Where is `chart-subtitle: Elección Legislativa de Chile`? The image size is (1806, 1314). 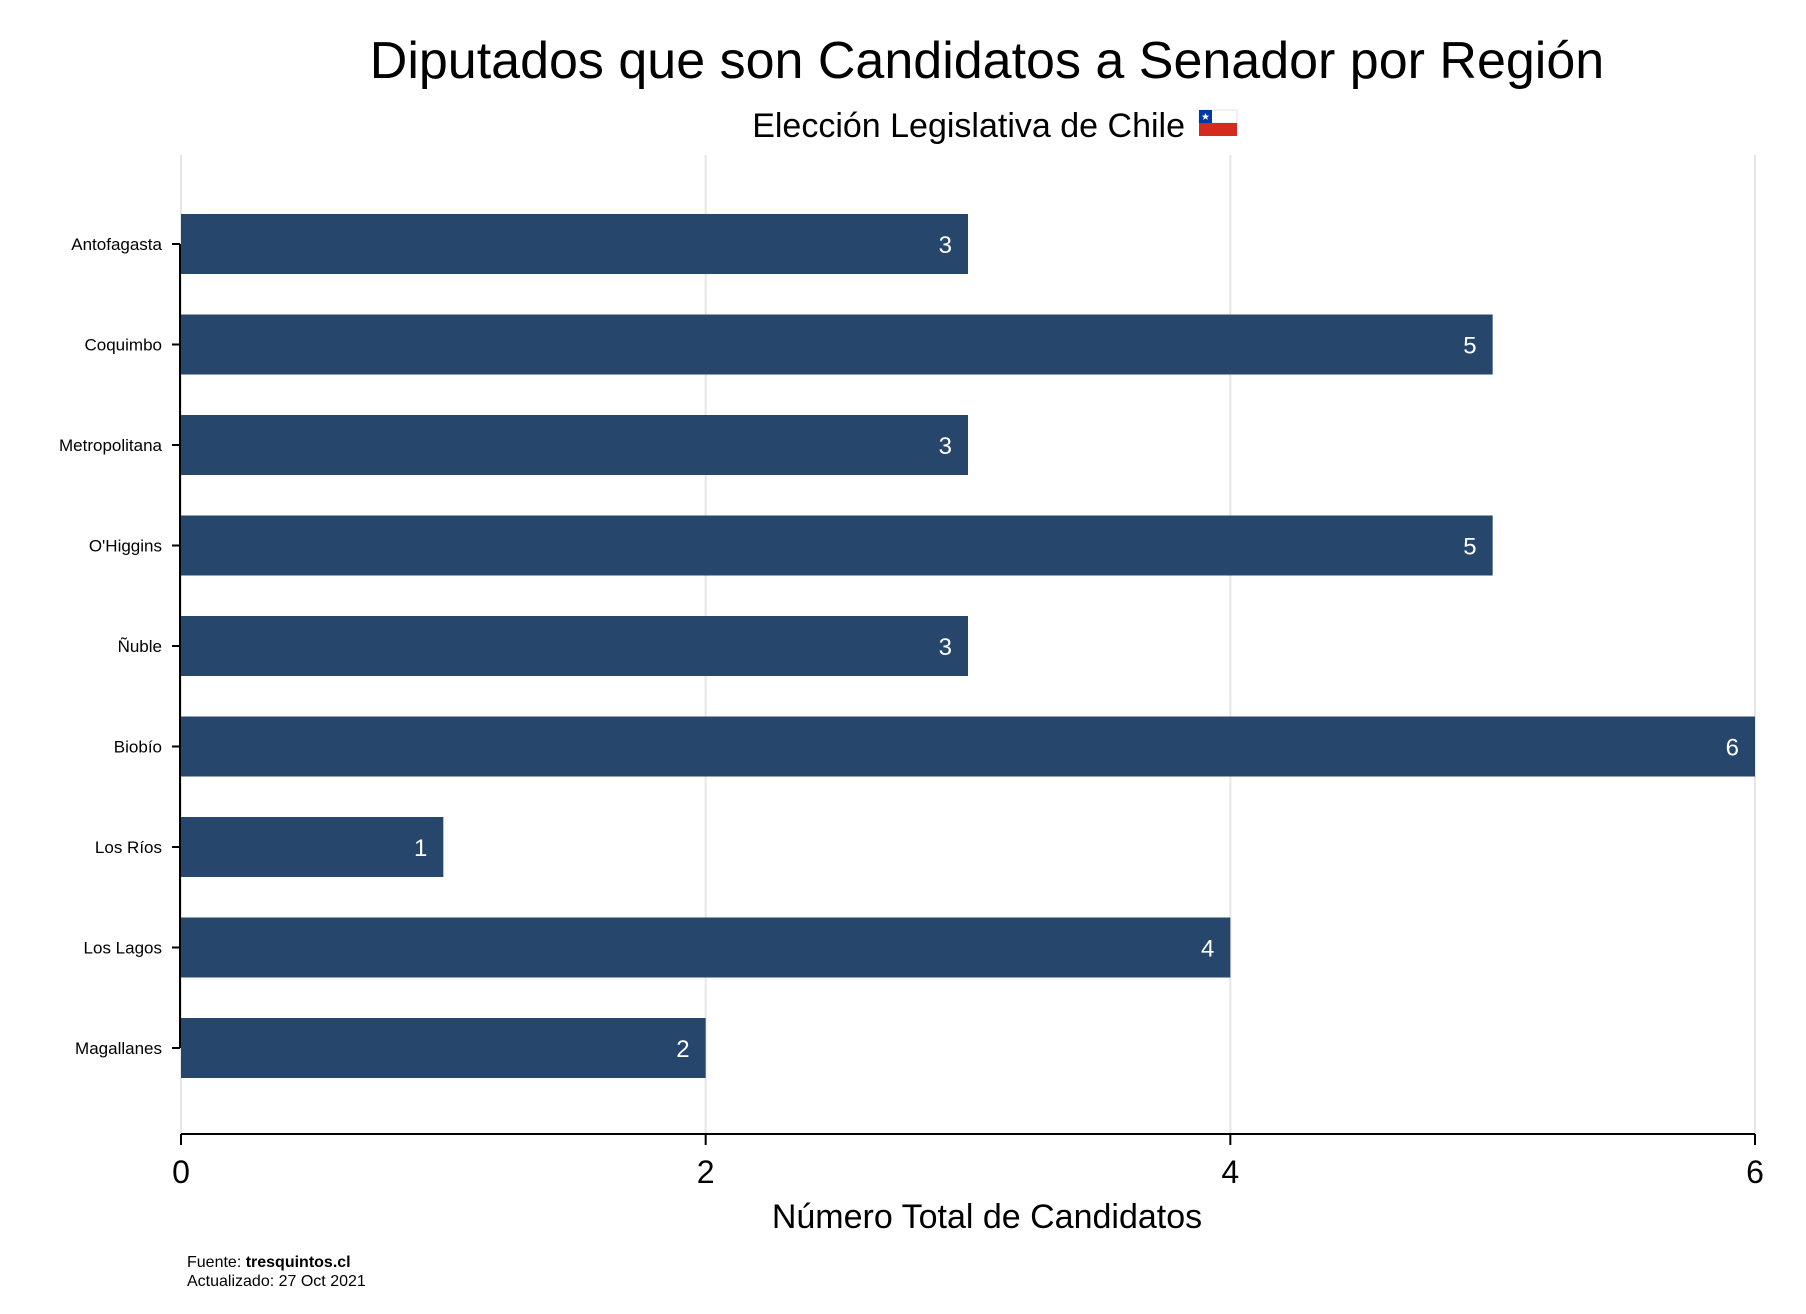 chart-subtitle: Elección Legislativa de Chile is located at coordinates (968, 126).